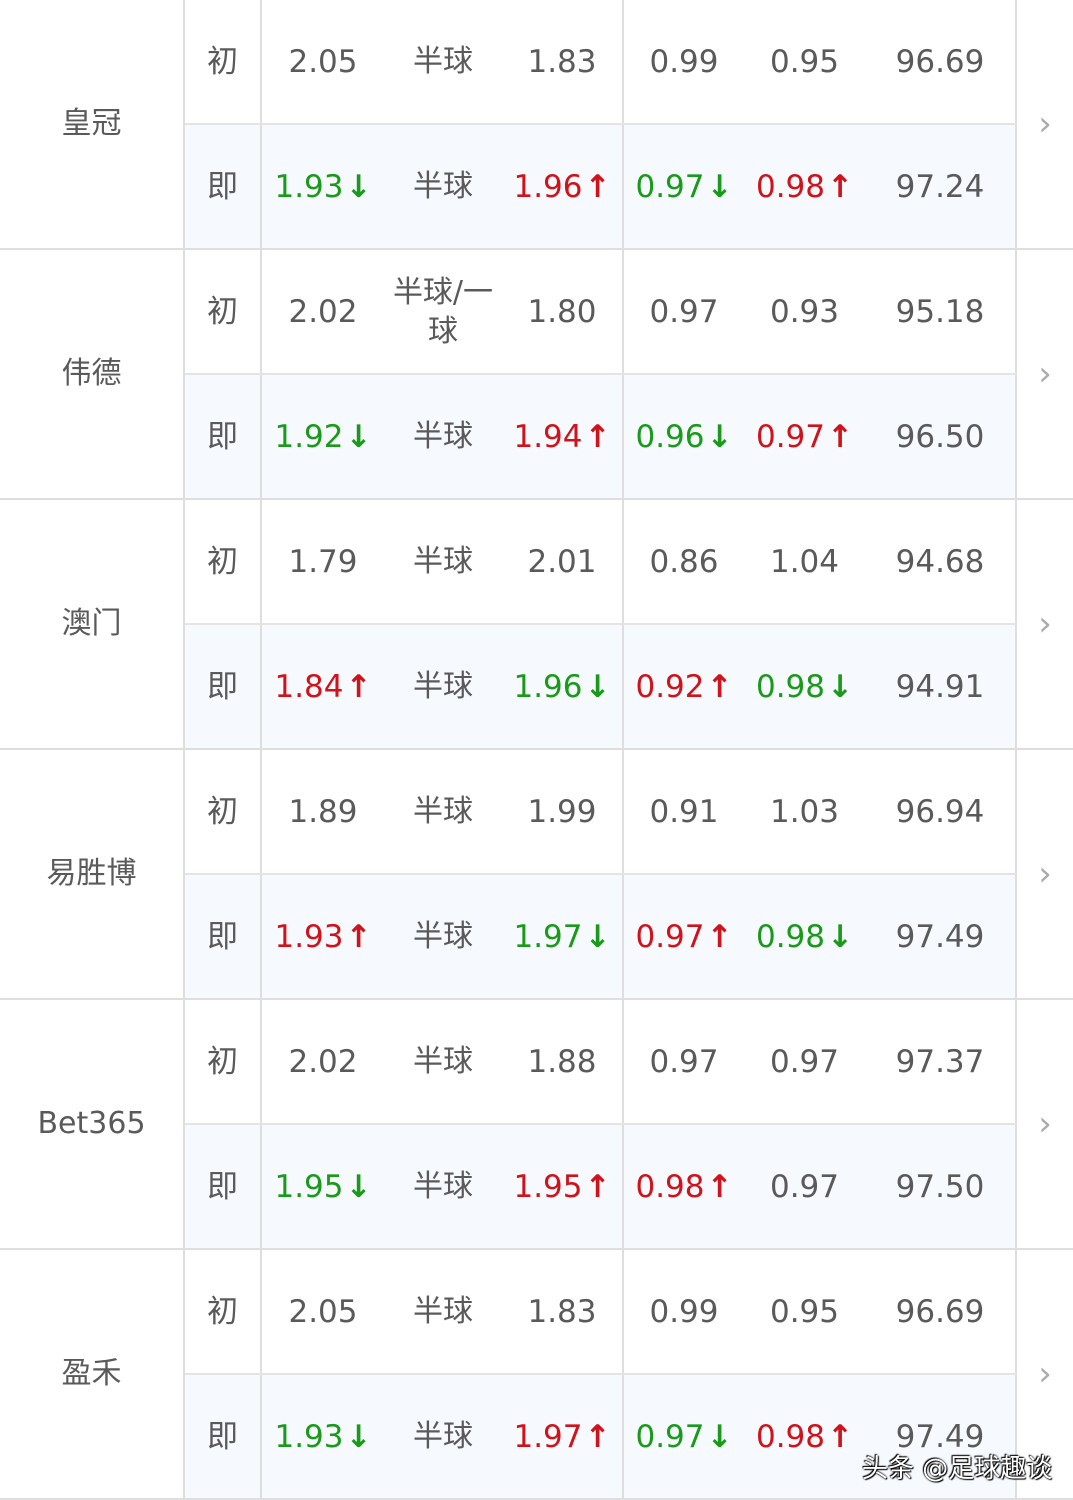  What do you see at coordinates (683, 62) in the screenshot?
I see `odds-cell: 0.99` at bounding box center [683, 62].